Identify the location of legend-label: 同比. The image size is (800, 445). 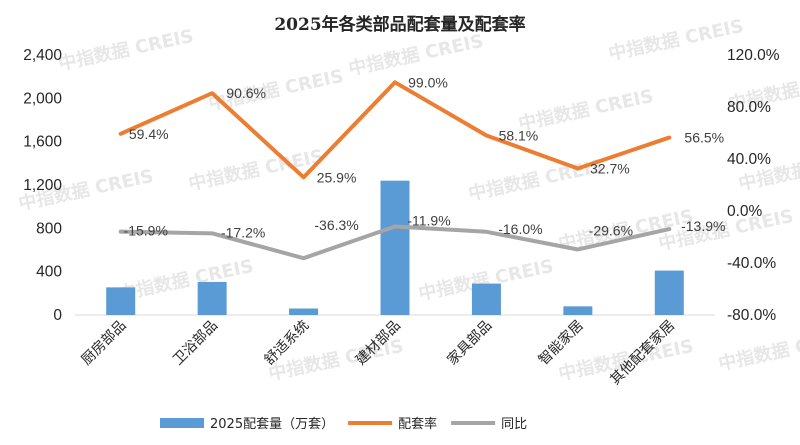
(514, 424).